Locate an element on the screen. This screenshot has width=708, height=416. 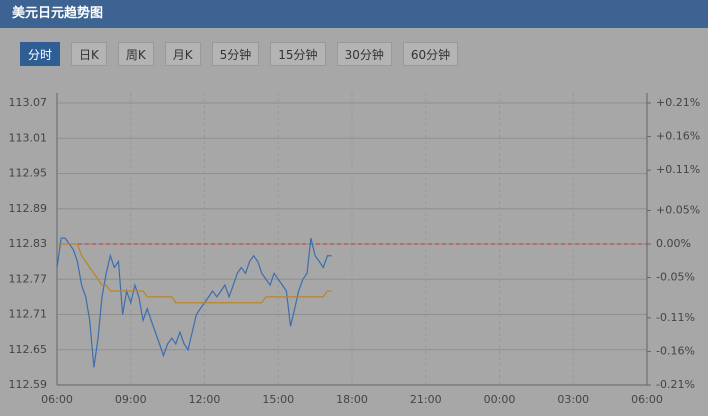
x-tick-label: 03:00 is located at coordinates (573, 399).